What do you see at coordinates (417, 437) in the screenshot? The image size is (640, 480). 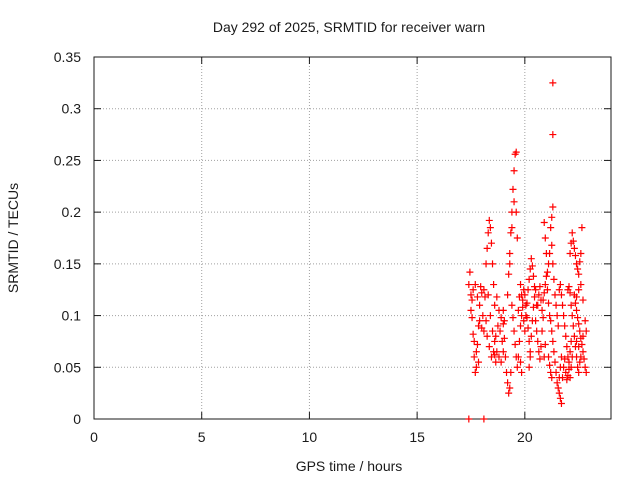 I see `x-tick-label: 15` at bounding box center [417, 437].